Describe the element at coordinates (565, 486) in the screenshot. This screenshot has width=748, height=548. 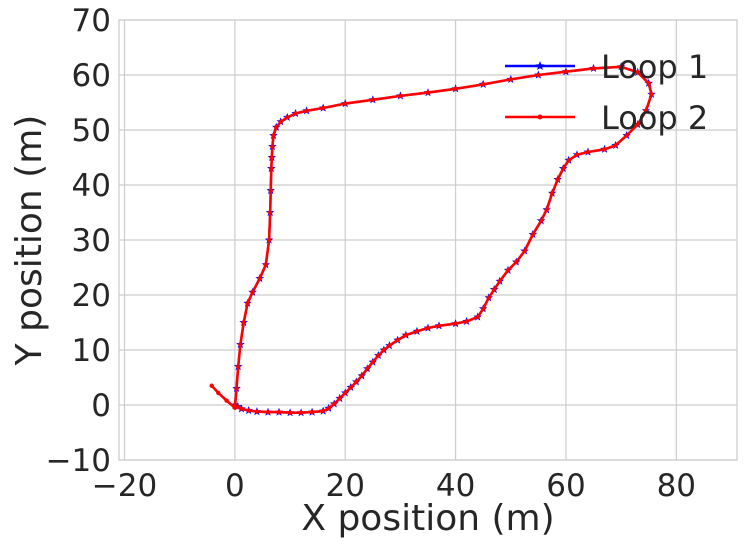
I see `x-tick-label: 60` at that location.